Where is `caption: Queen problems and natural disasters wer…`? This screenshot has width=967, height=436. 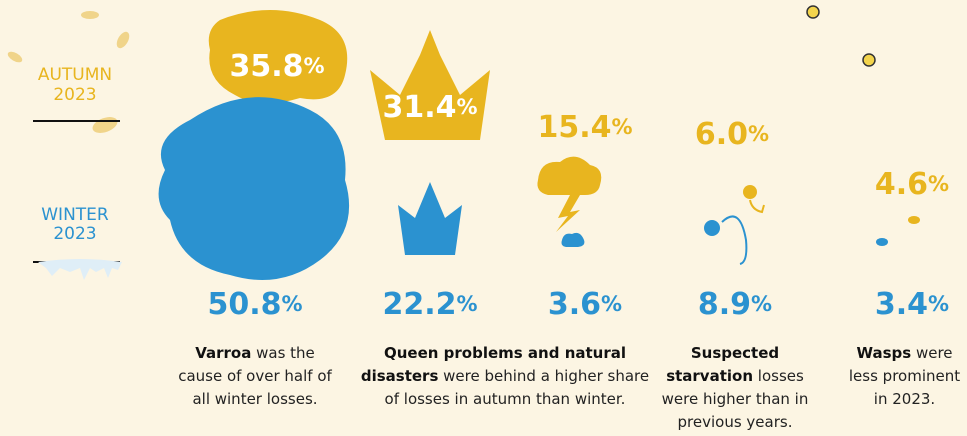 caption: Queen problems and natural disasters wer… is located at coordinates (505, 376).